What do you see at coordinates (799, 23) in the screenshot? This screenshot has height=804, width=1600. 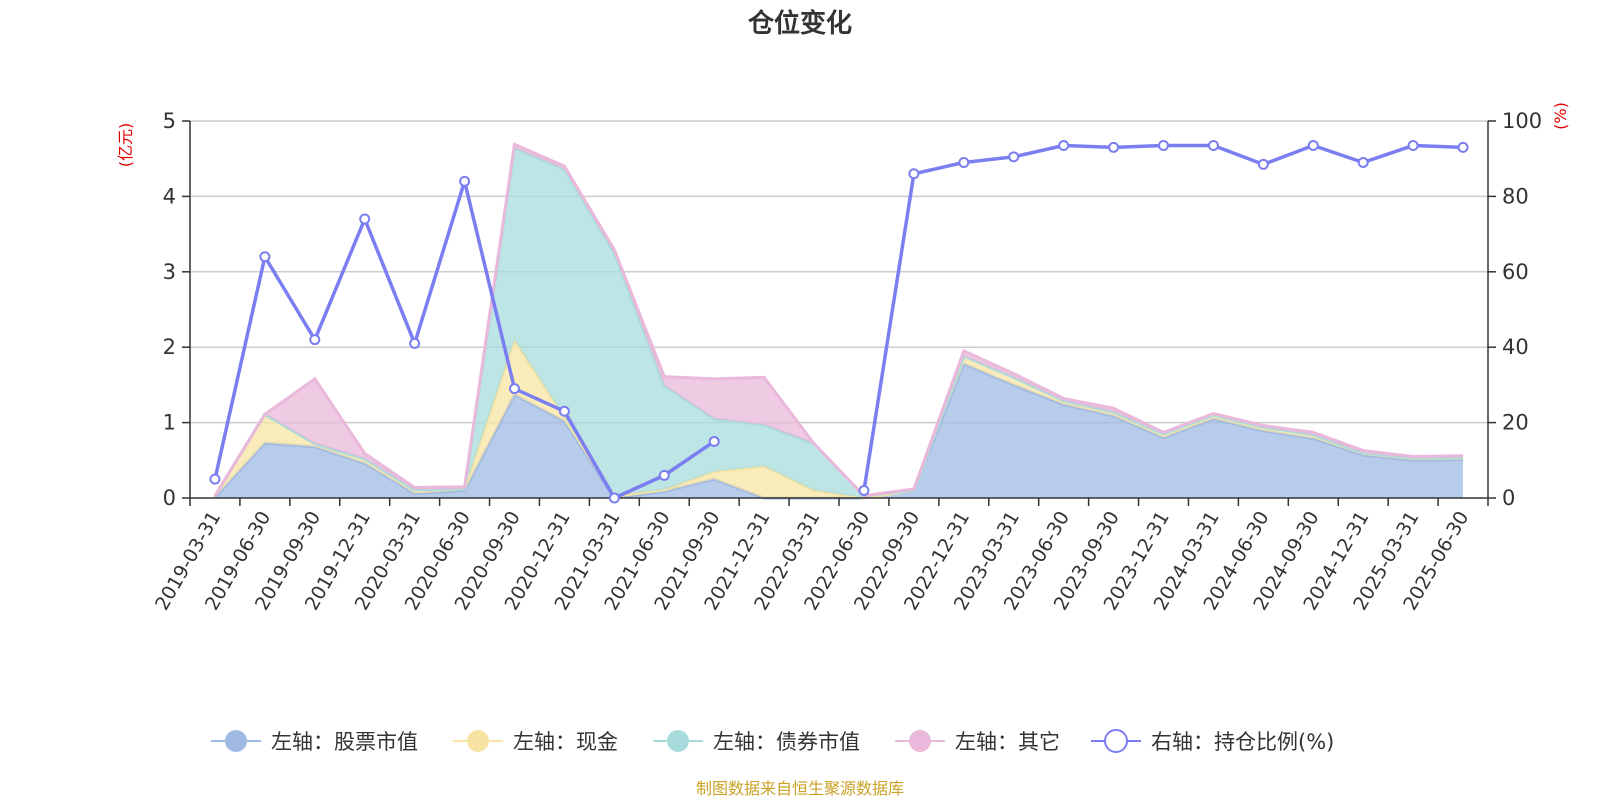 I see `chart-title: 仓位变化` at bounding box center [799, 23].